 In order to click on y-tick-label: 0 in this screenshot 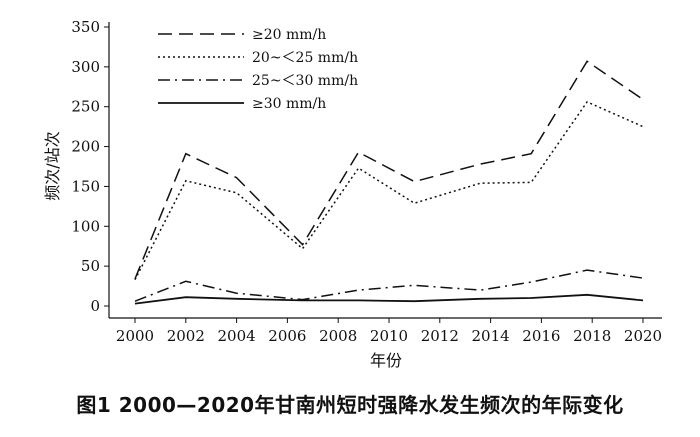, I will do `click(95, 306)`.